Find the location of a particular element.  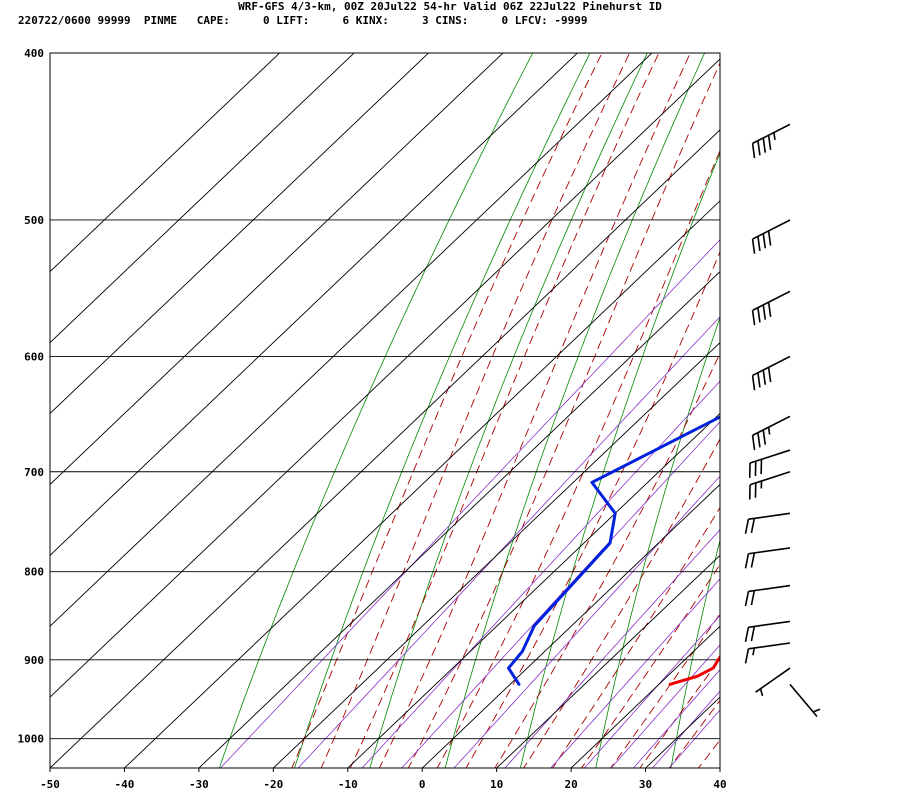

temperature-tick-label: -20 is located at coordinates (273, 784).